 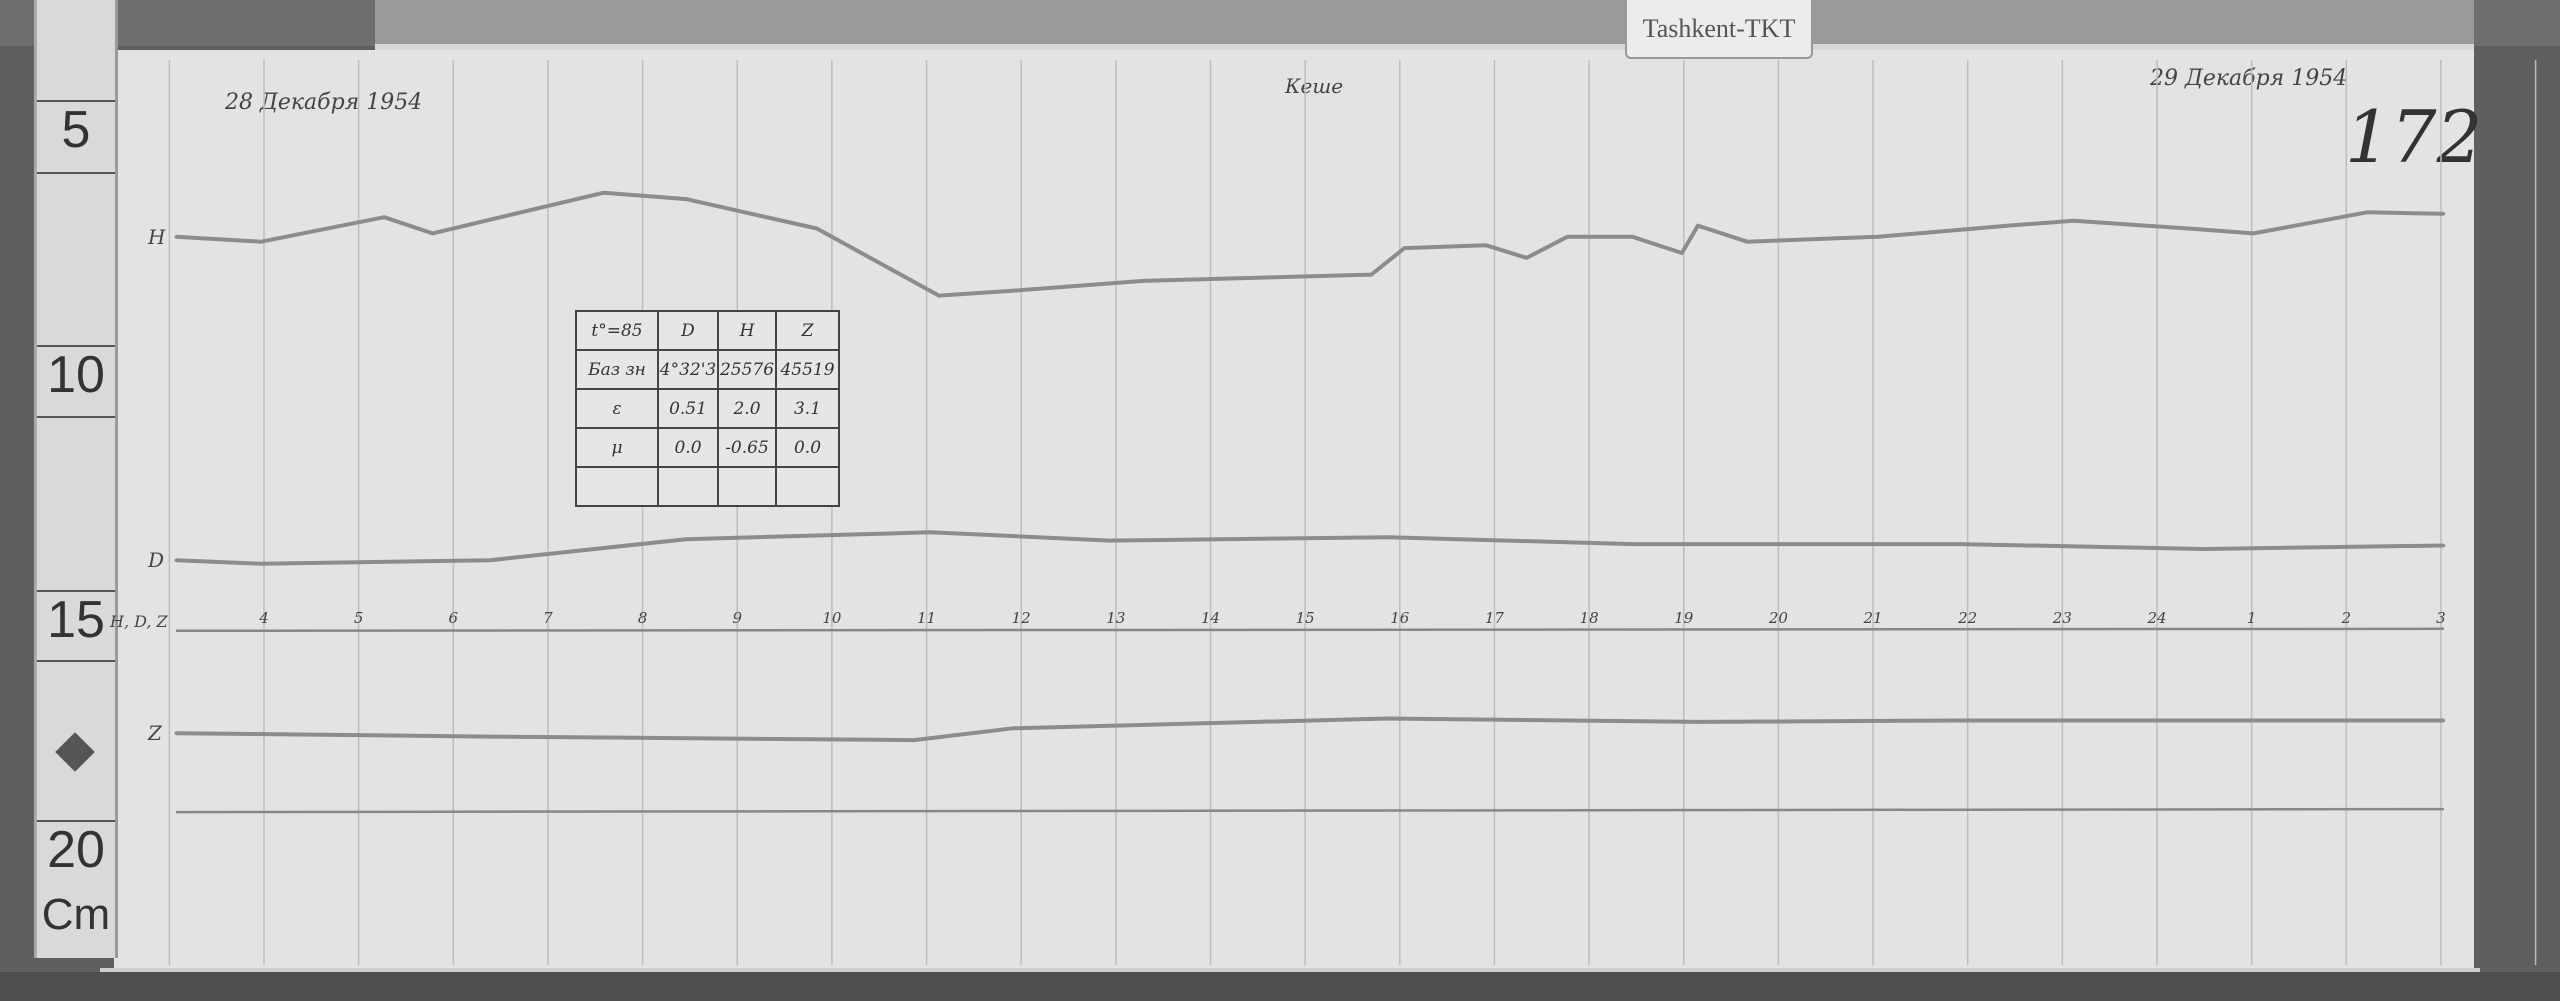 What do you see at coordinates (747, 330) in the screenshot?
I see `calibration-cell: H` at bounding box center [747, 330].